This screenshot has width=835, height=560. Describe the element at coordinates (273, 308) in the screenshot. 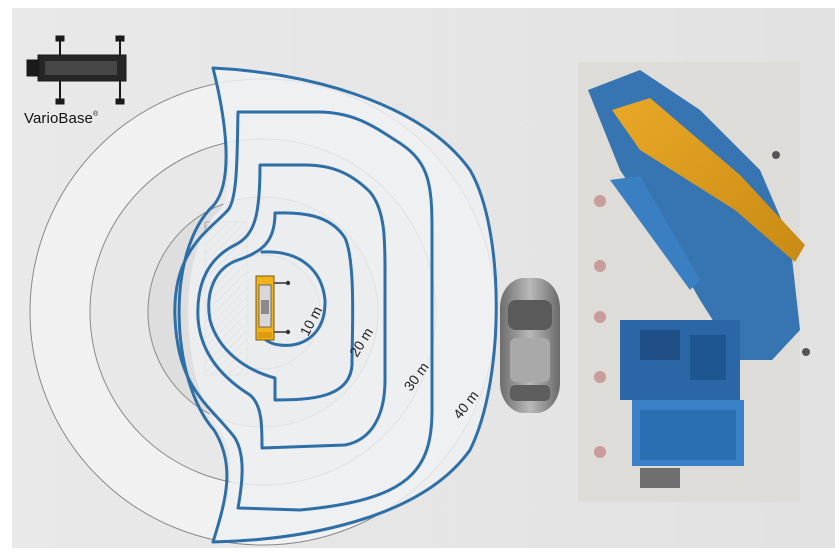

I see `crane-top-view-icon` at that location.